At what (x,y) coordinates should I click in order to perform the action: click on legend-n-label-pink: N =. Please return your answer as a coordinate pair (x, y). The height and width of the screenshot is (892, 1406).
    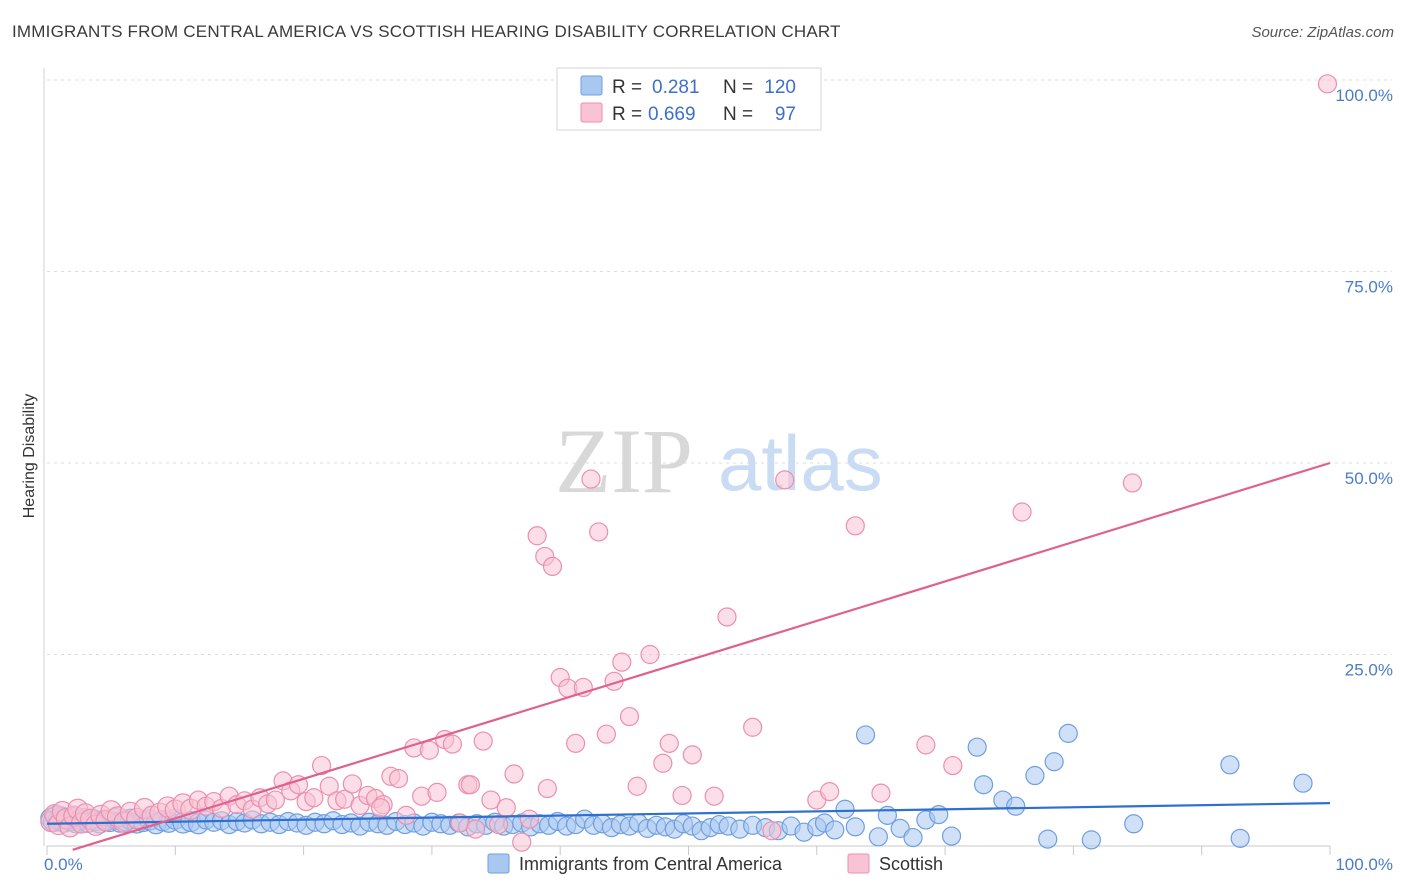
    Looking at the image, I should click on (738, 114).